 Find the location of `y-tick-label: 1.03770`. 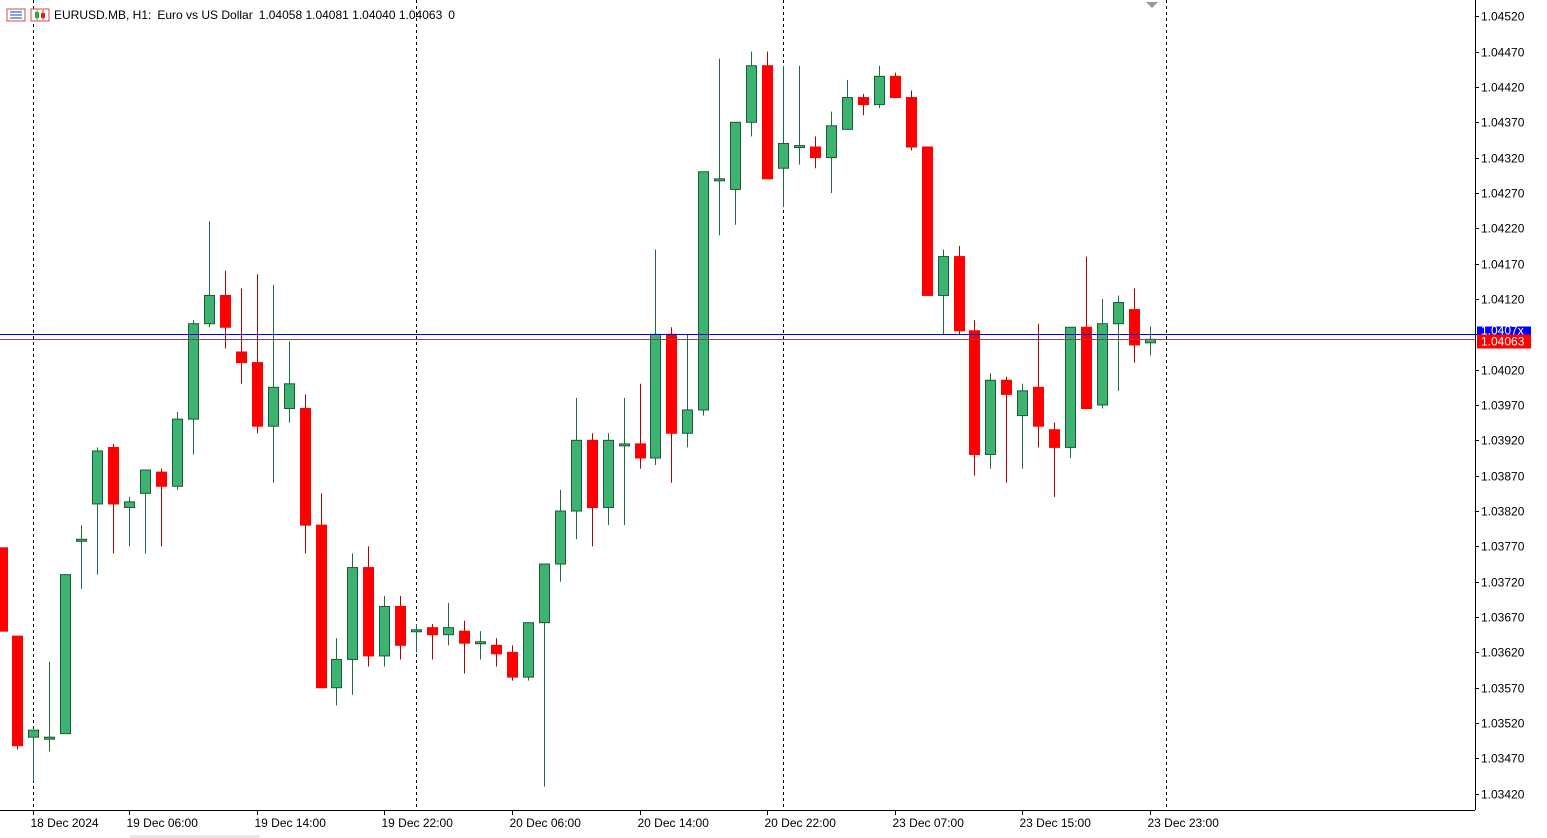

y-tick-label: 1.03770 is located at coordinates (1503, 547).